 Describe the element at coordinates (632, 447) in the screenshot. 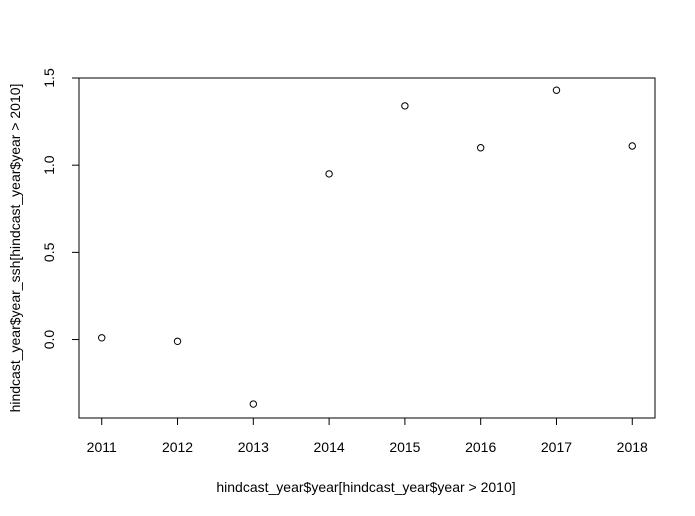

I see `x-tick-label: 2018` at that location.